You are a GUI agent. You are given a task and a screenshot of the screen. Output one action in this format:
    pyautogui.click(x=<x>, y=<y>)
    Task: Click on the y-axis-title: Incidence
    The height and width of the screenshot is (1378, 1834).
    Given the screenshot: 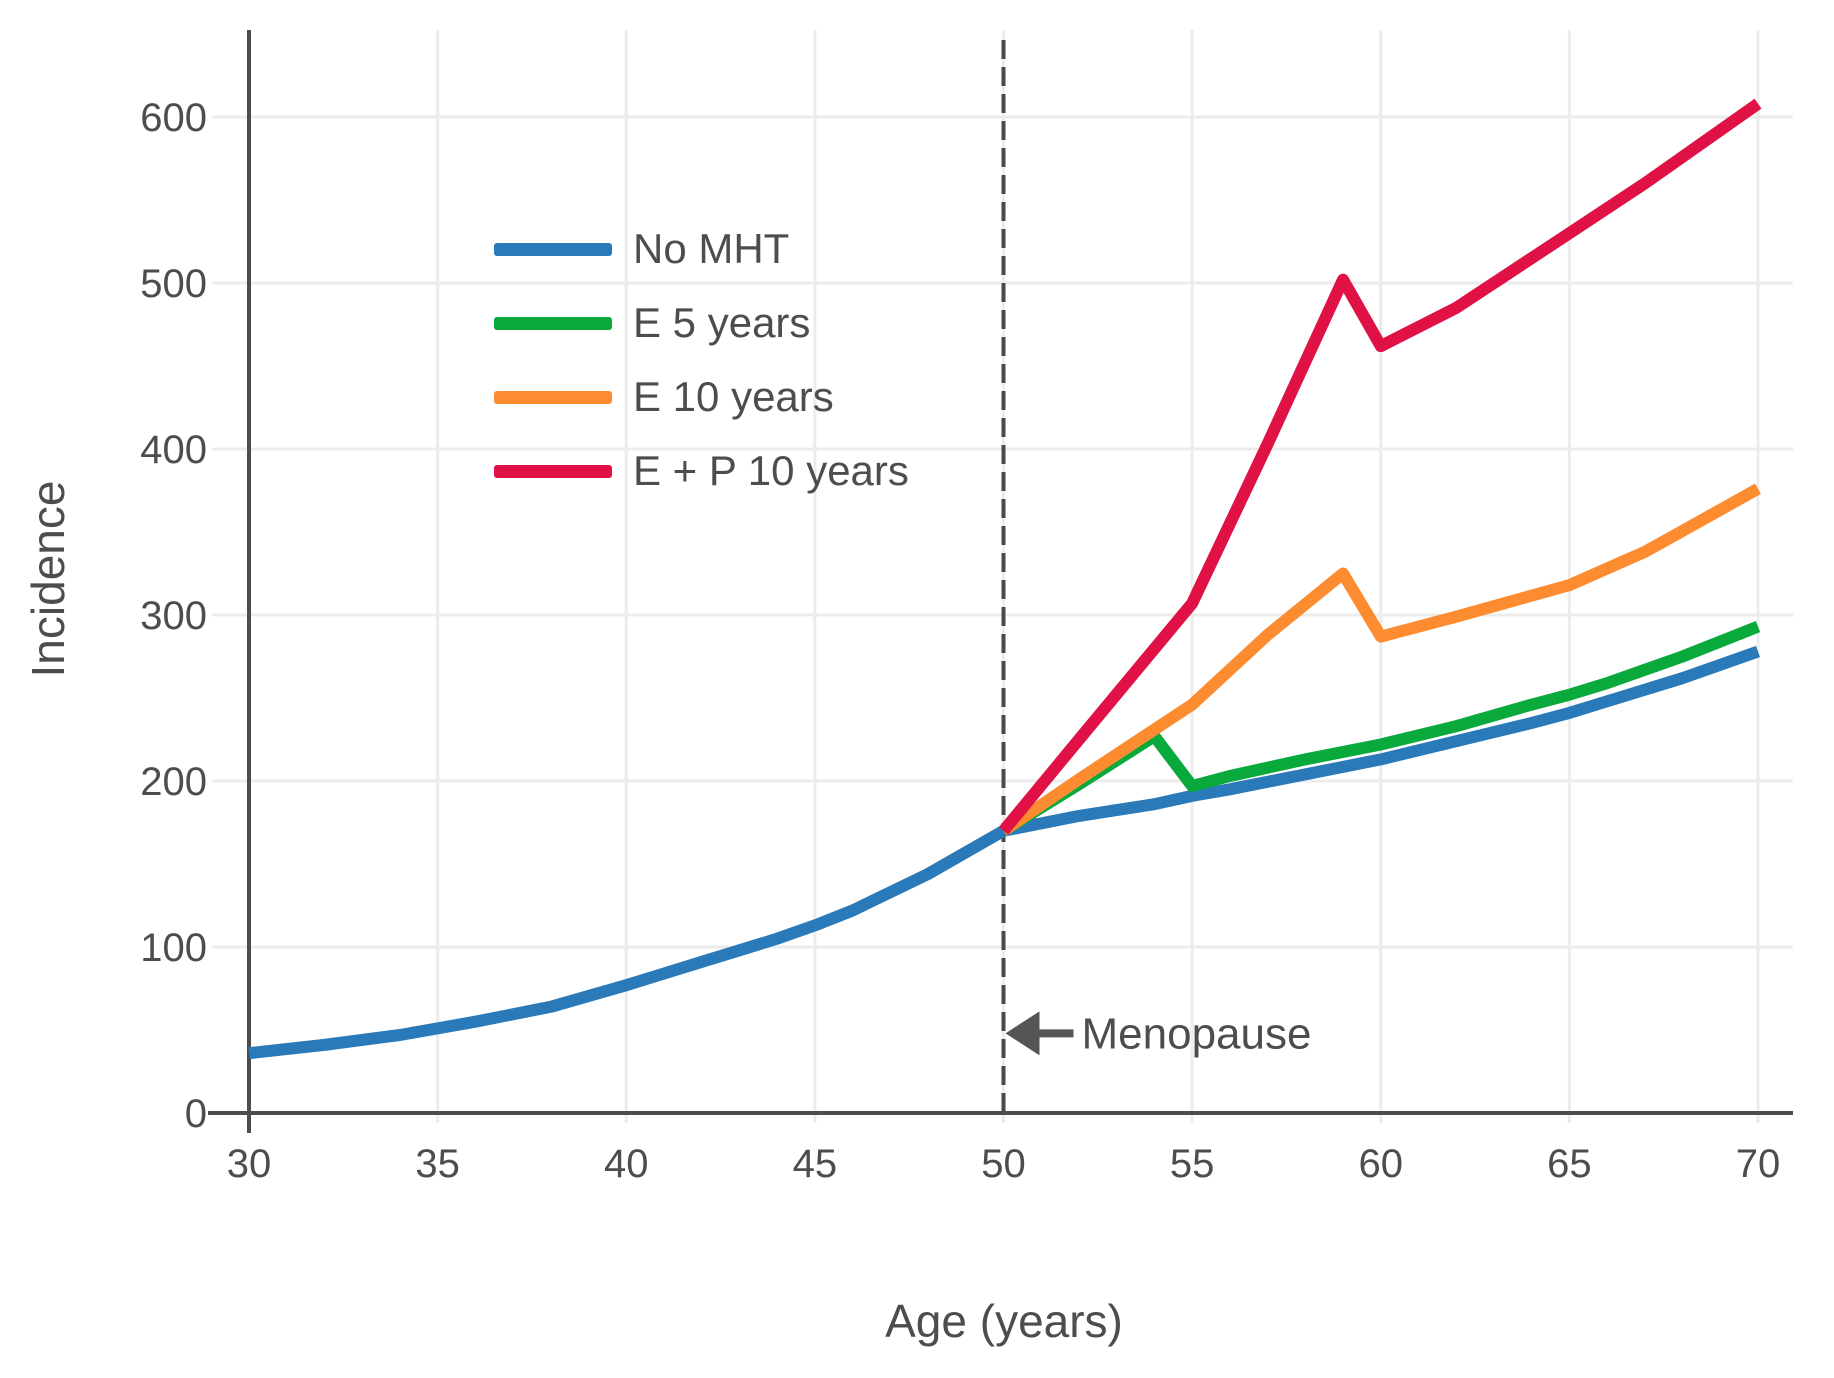 What is the action you would take?
    pyautogui.click(x=48, y=579)
    